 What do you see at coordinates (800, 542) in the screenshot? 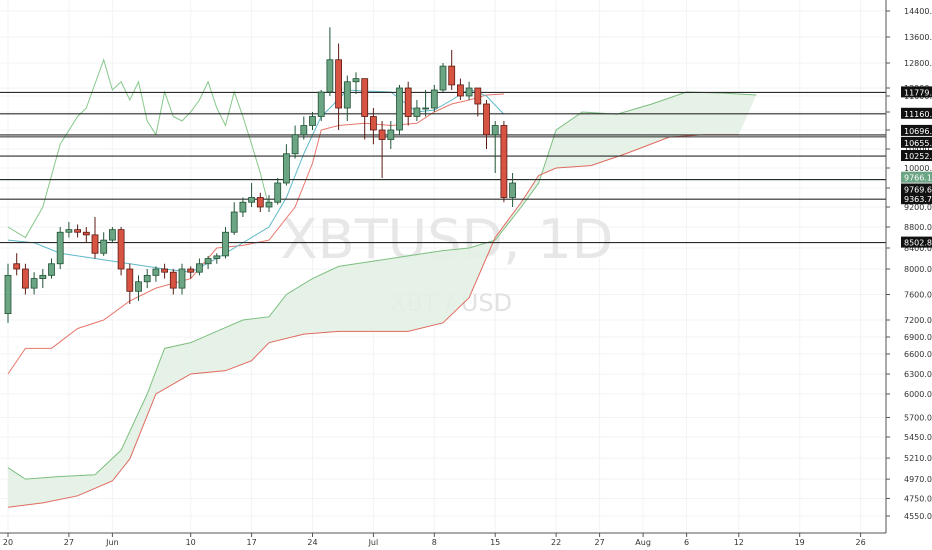
I see `time-tick-label: 19` at bounding box center [800, 542].